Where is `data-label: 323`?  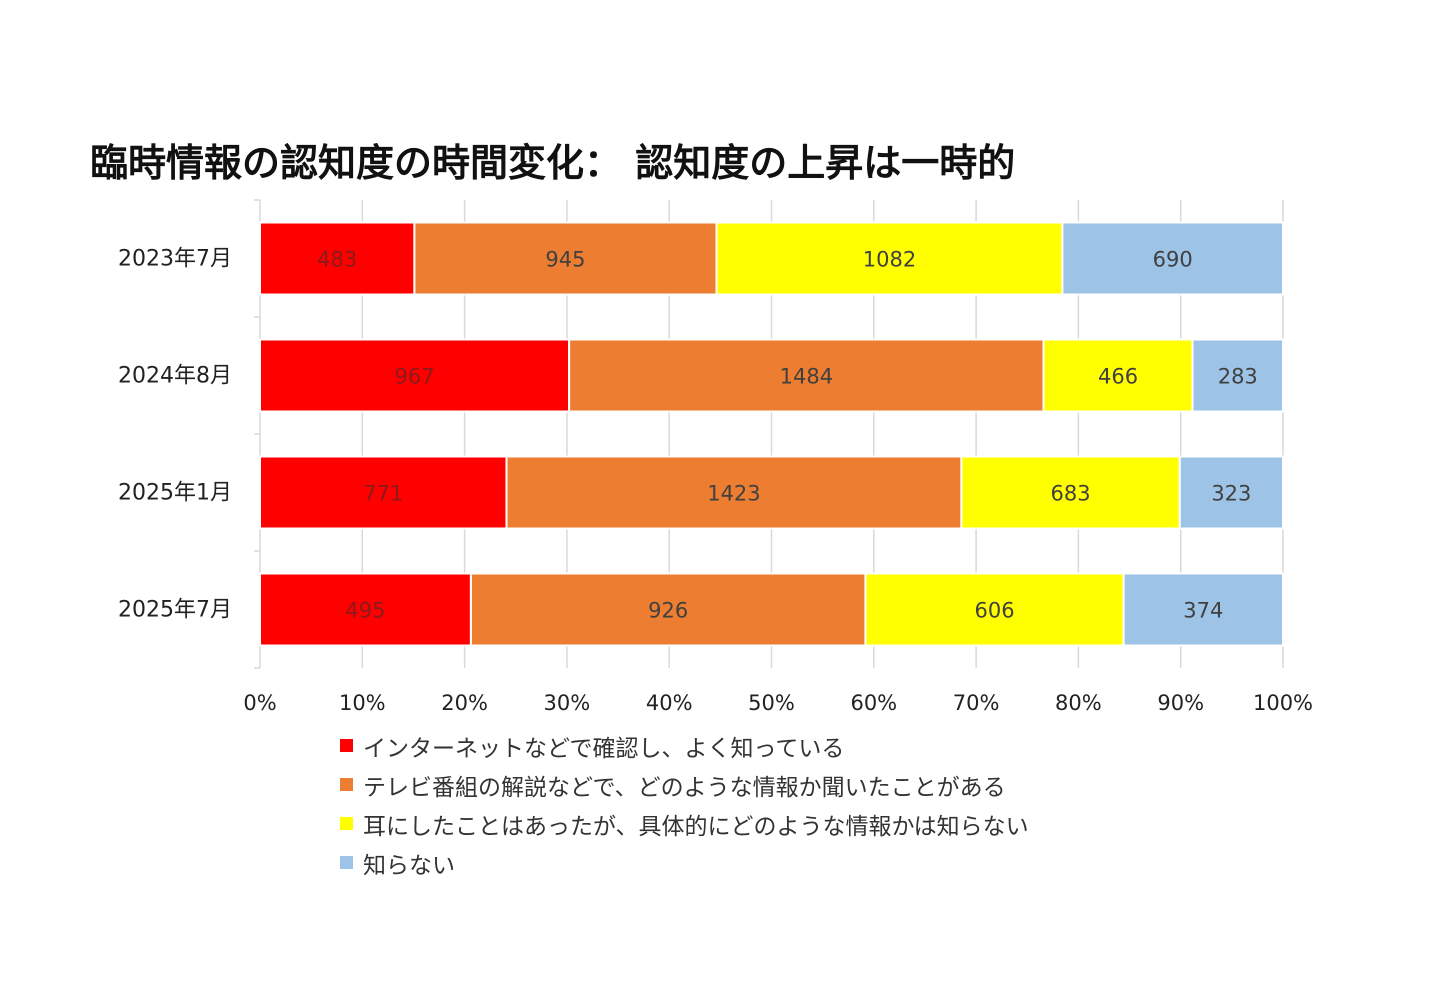
data-label: 323 is located at coordinates (1231, 494).